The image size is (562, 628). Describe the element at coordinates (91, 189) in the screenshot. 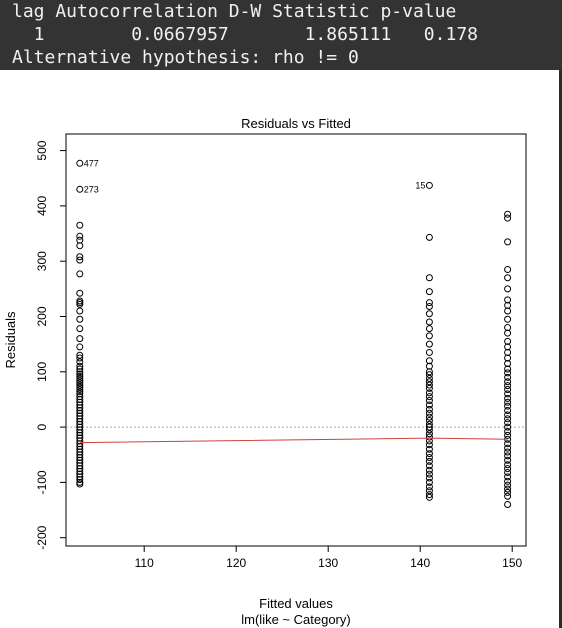

I see `point-label: 273` at that location.